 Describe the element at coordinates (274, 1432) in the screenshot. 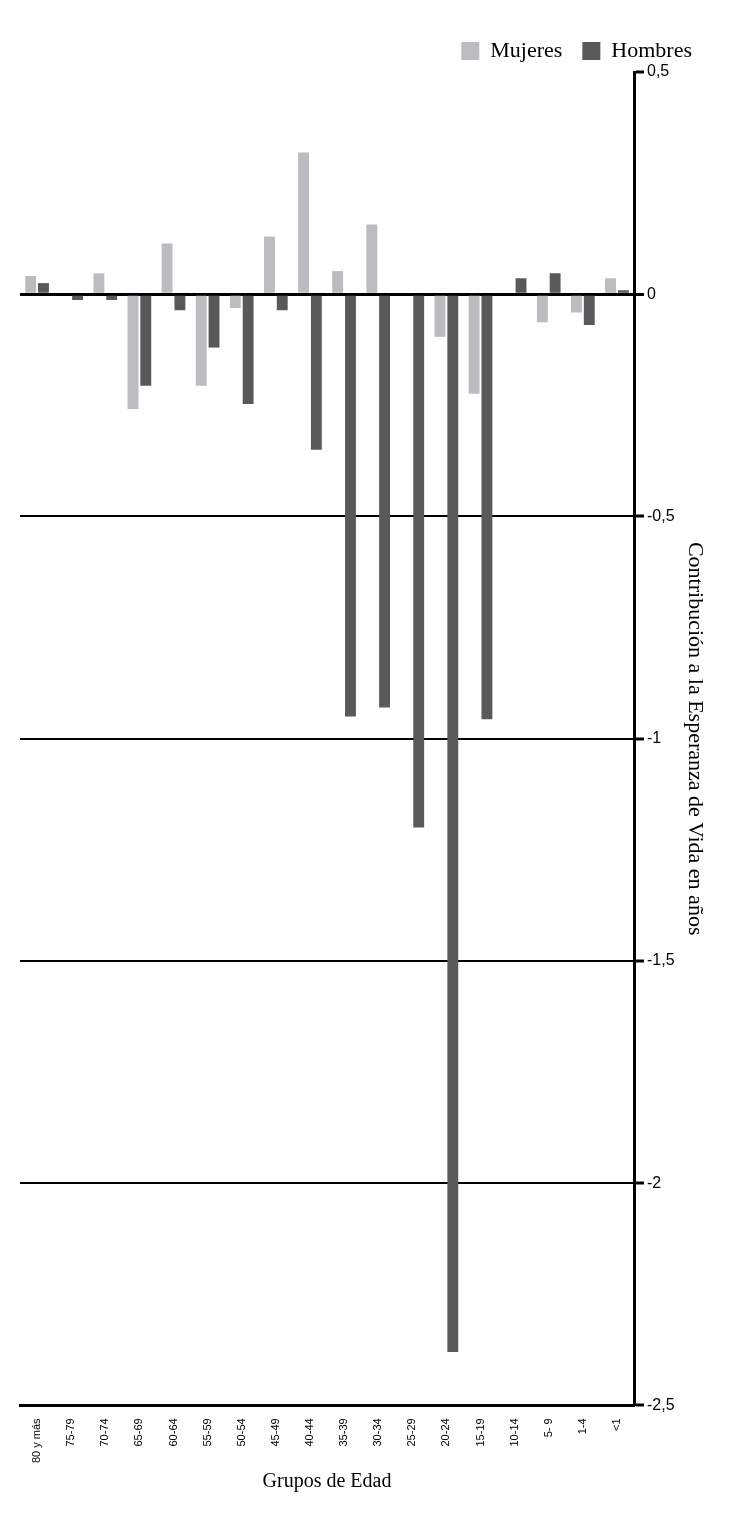

I see `x-tick-label: 45-49` at that location.